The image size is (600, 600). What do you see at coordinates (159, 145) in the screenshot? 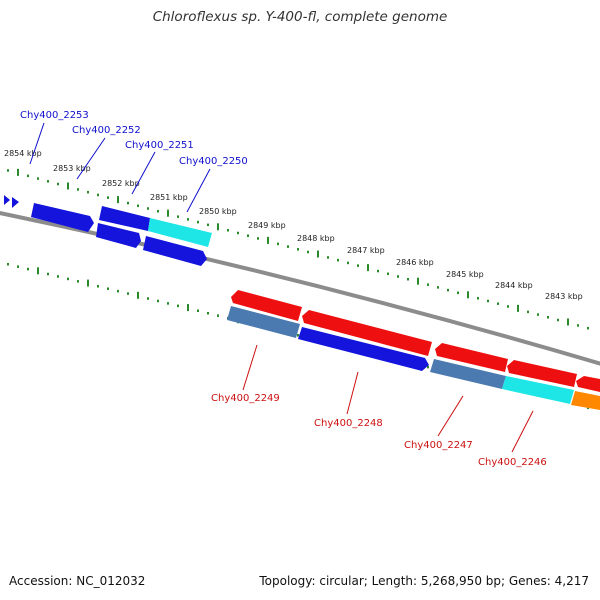
I see `gene-label-chy400-2251: Chy400_2251` at bounding box center [159, 145].